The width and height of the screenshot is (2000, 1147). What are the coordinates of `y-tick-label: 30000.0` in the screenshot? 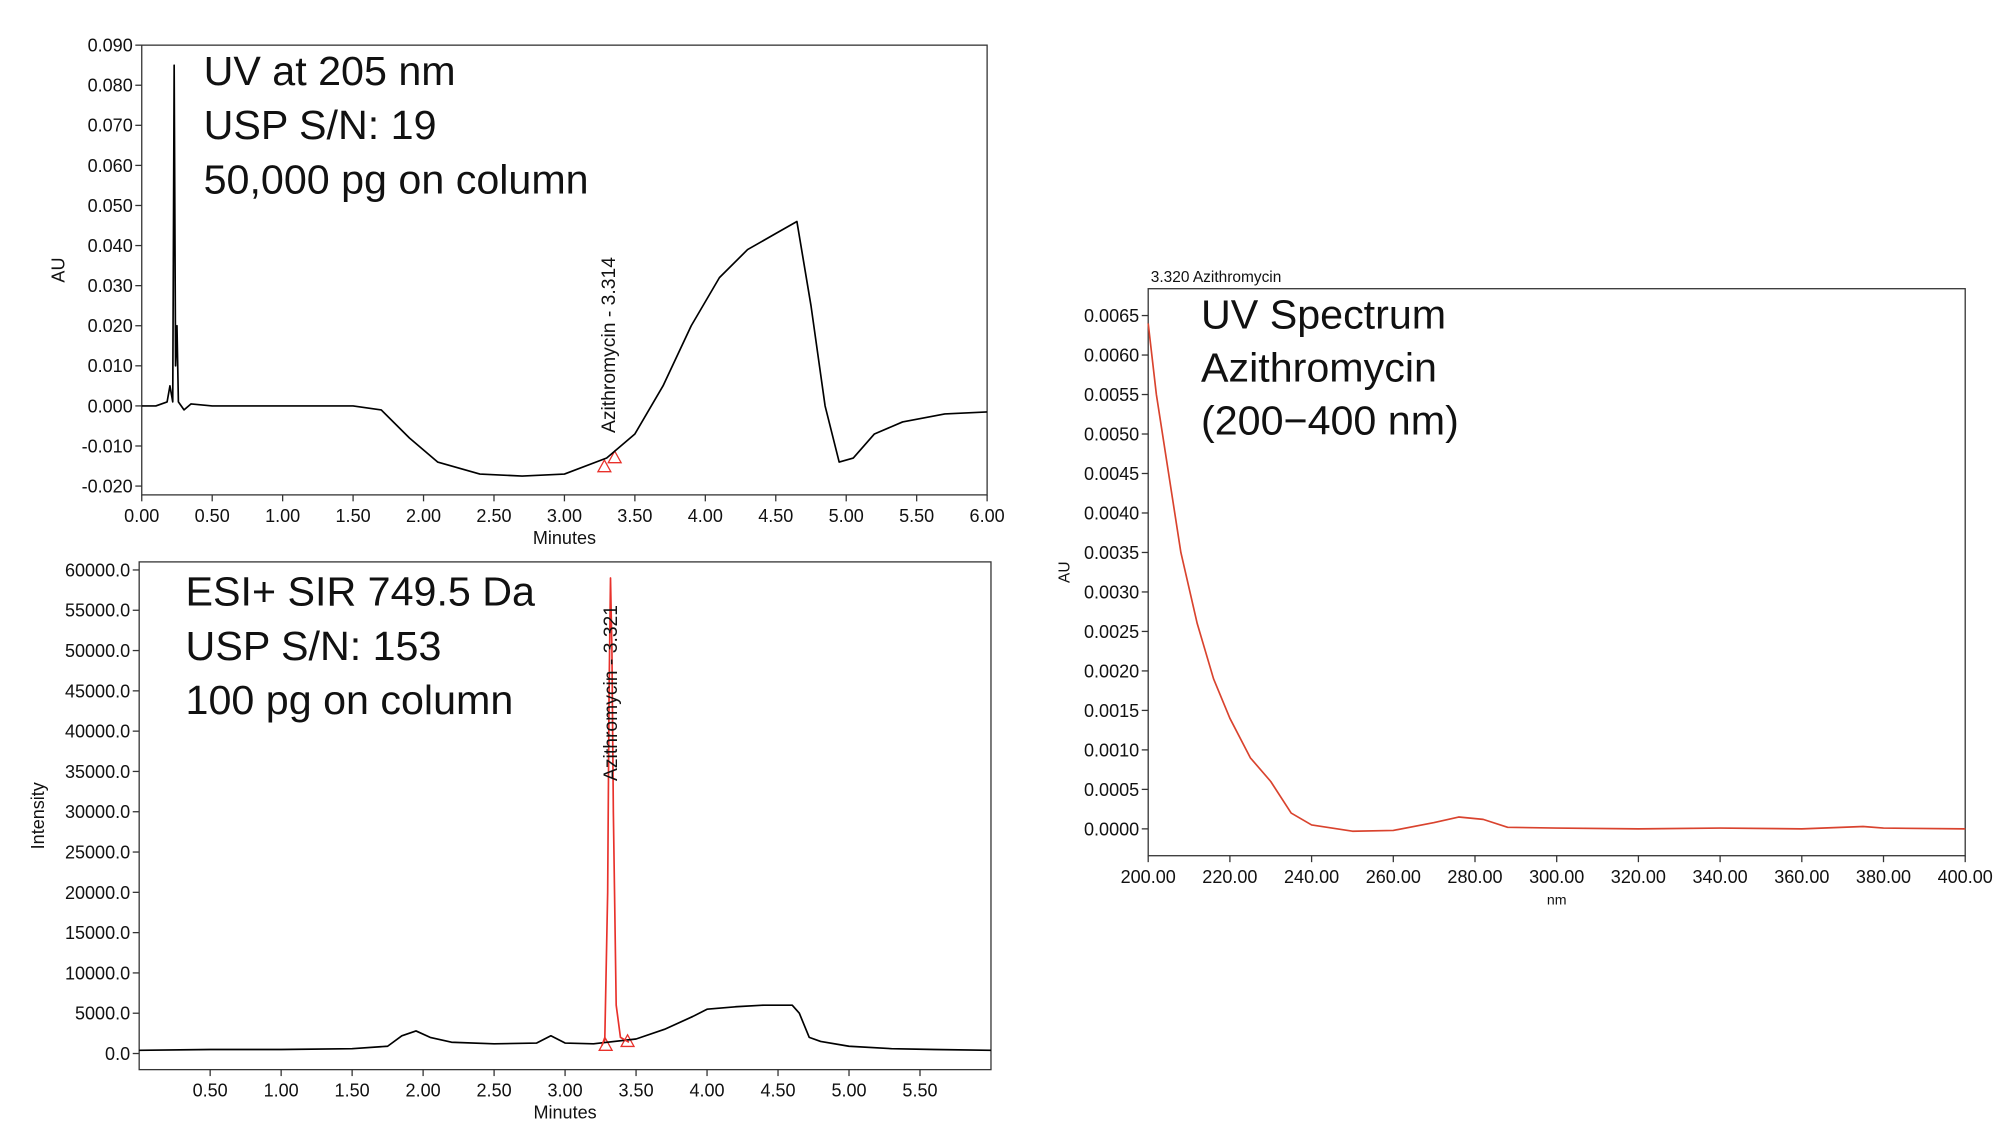 It's located at (97, 812).